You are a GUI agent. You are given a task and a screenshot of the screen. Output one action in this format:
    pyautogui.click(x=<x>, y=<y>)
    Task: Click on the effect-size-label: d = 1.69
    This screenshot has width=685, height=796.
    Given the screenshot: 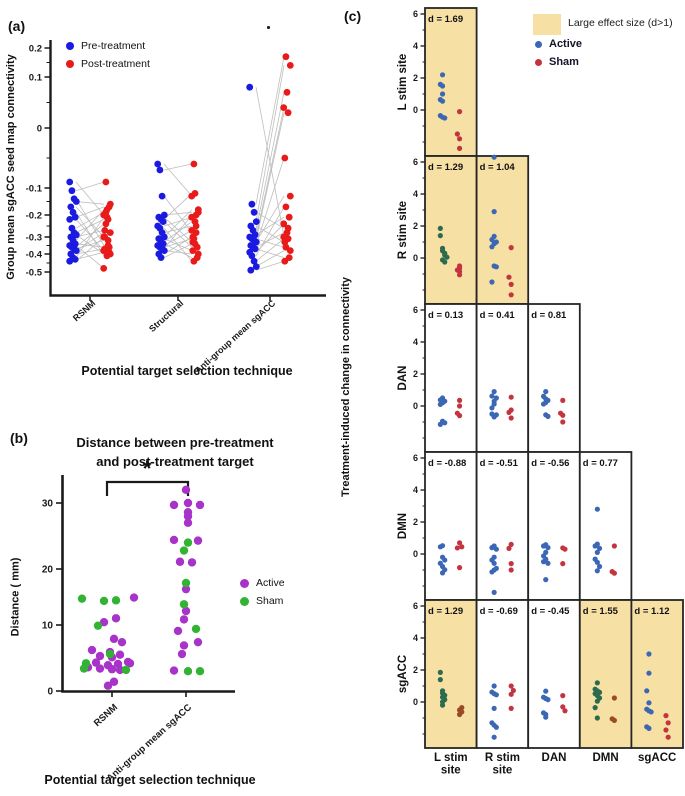 What is the action you would take?
    pyautogui.click(x=445, y=19)
    